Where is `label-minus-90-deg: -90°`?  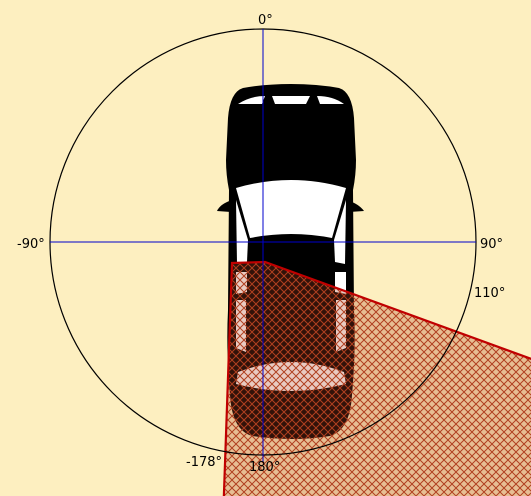
label-minus-90-deg: -90° is located at coordinates (31, 244).